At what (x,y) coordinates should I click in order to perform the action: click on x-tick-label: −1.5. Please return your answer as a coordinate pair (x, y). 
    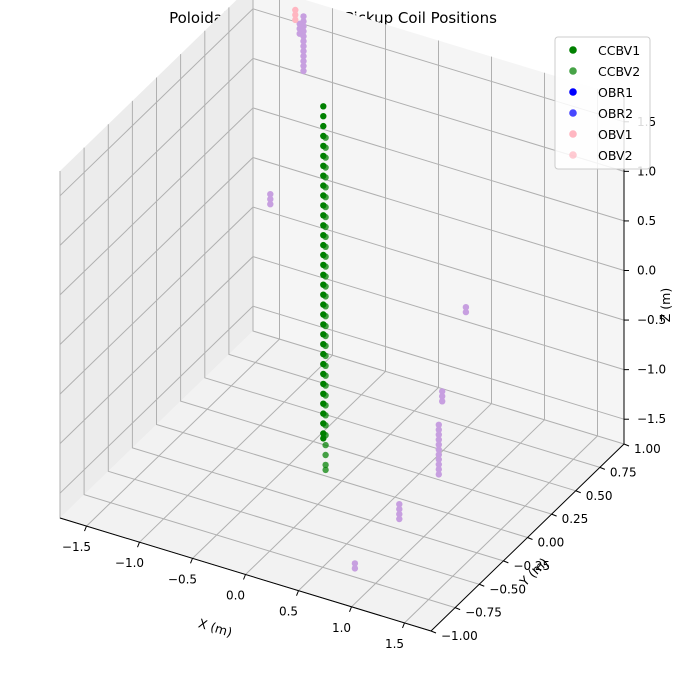
    Looking at the image, I should click on (76, 547).